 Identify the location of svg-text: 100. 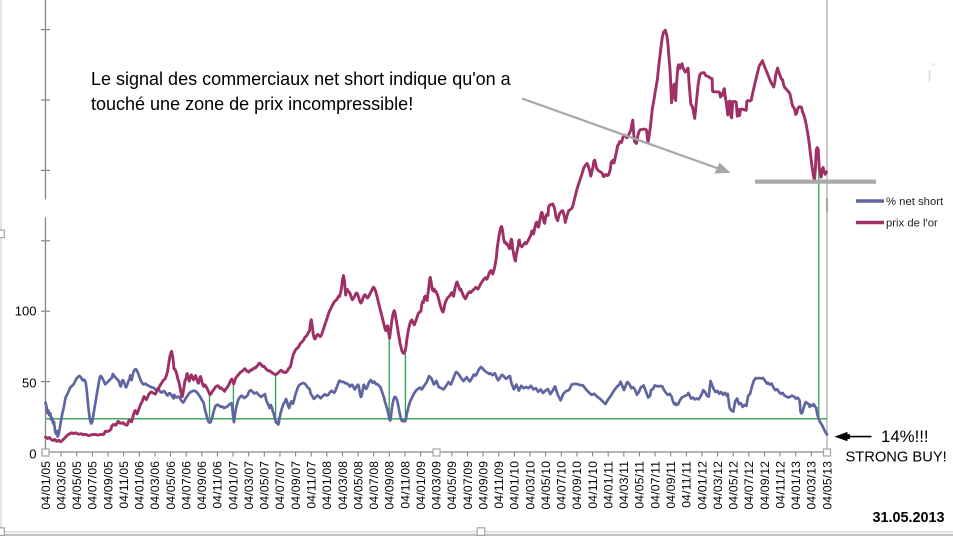
(26, 310).